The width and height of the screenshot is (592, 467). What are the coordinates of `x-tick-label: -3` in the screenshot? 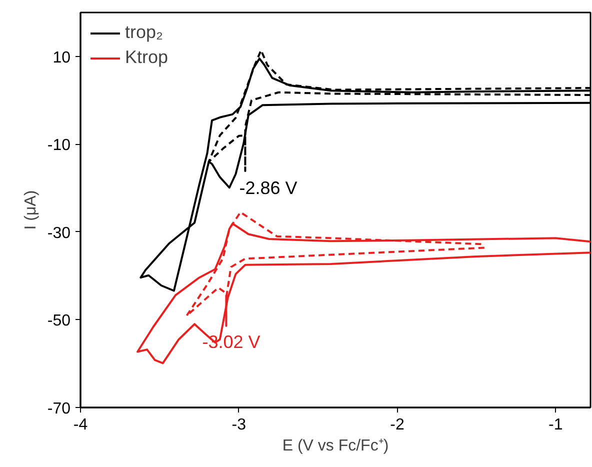 It's located at (239, 425).